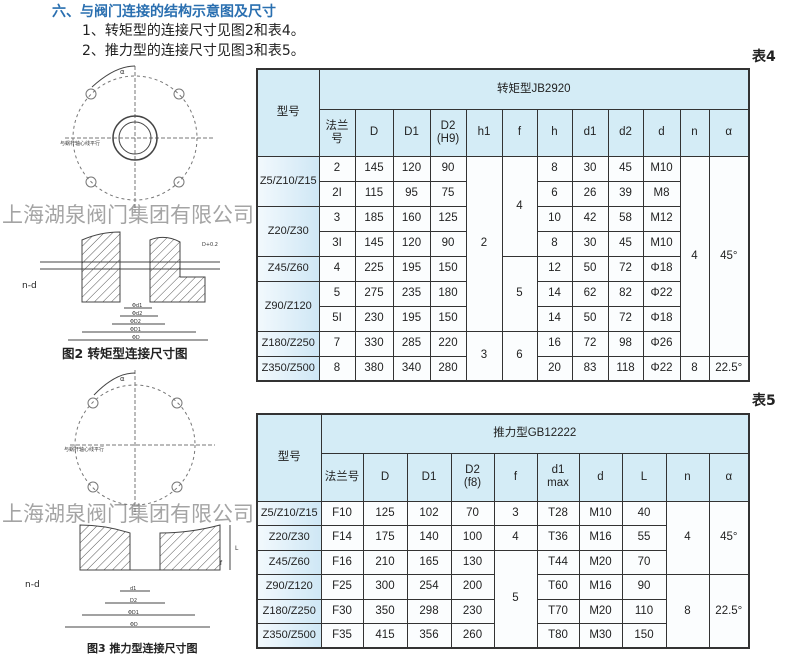 The height and width of the screenshot is (657, 805). I want to click on table-cell: 102, so click(429, 513).